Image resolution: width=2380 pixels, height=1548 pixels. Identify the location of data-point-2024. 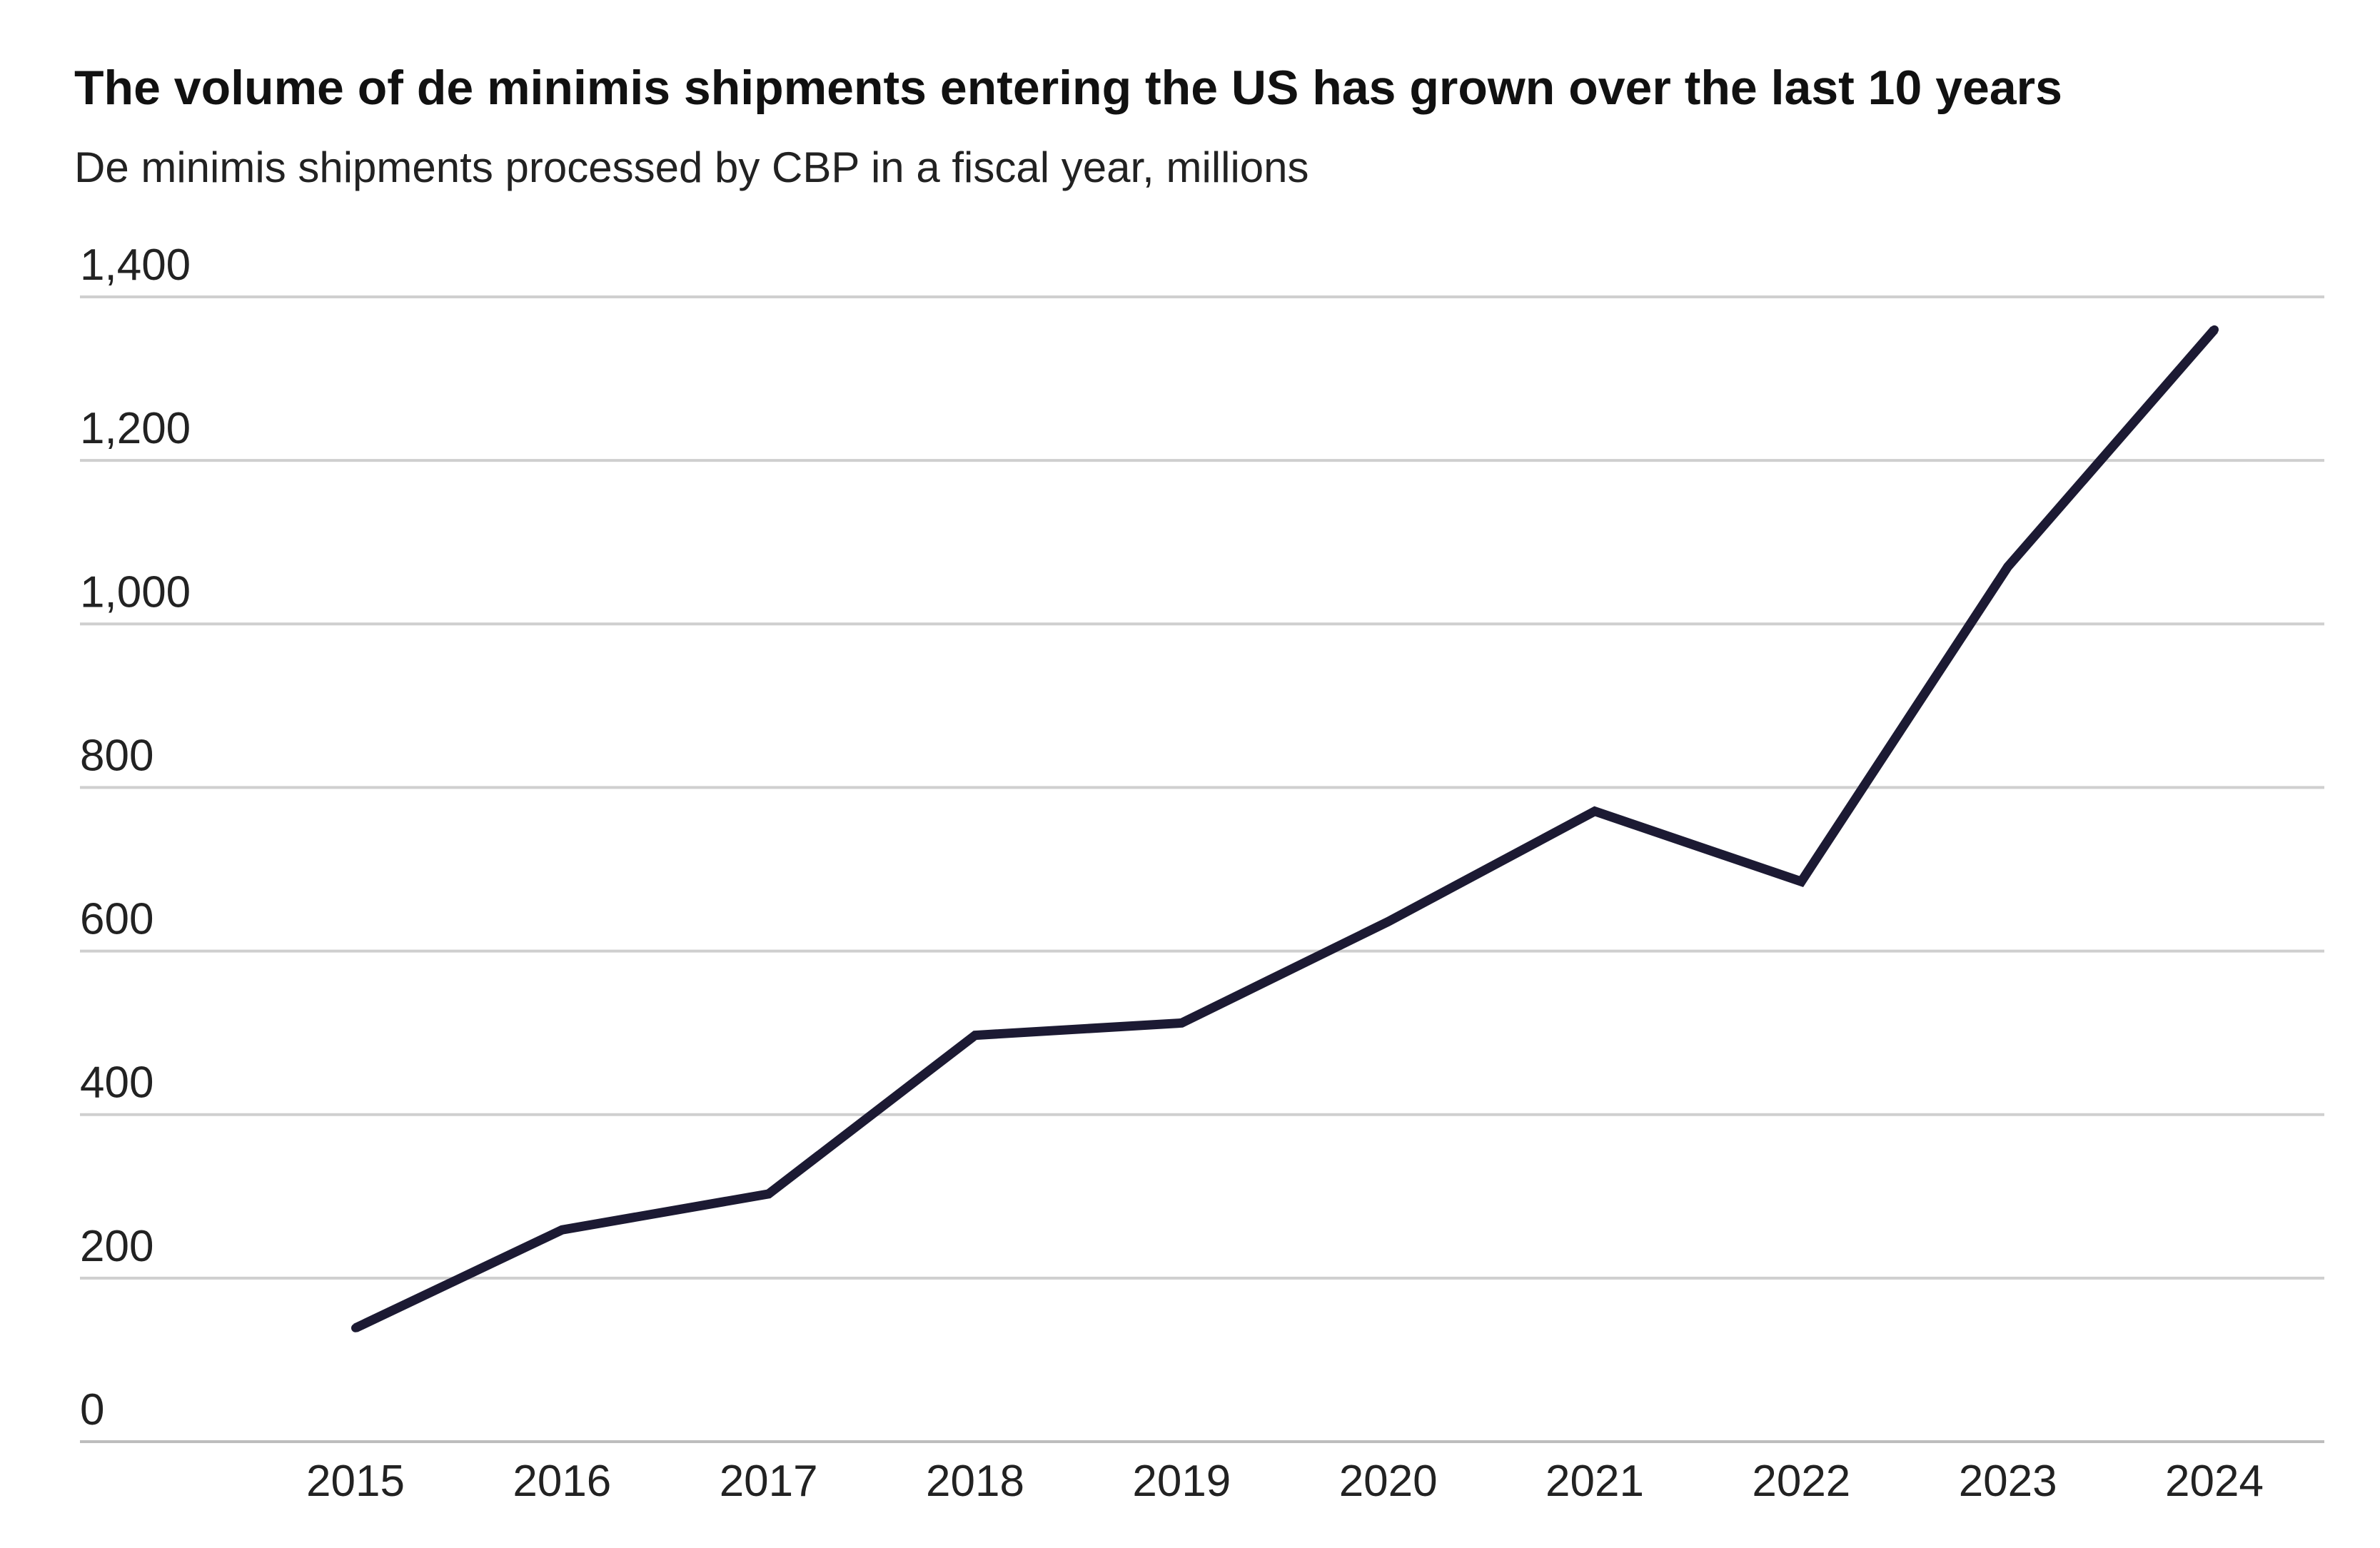
(2214, 330).